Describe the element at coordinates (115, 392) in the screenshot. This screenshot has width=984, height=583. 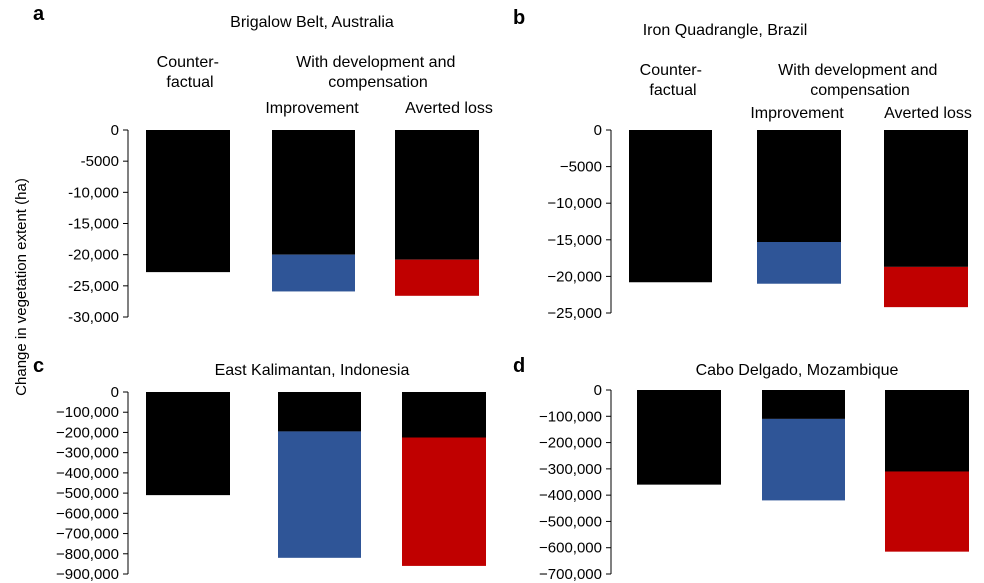
I see `panel-c-y-tick-label: 0` at that location.